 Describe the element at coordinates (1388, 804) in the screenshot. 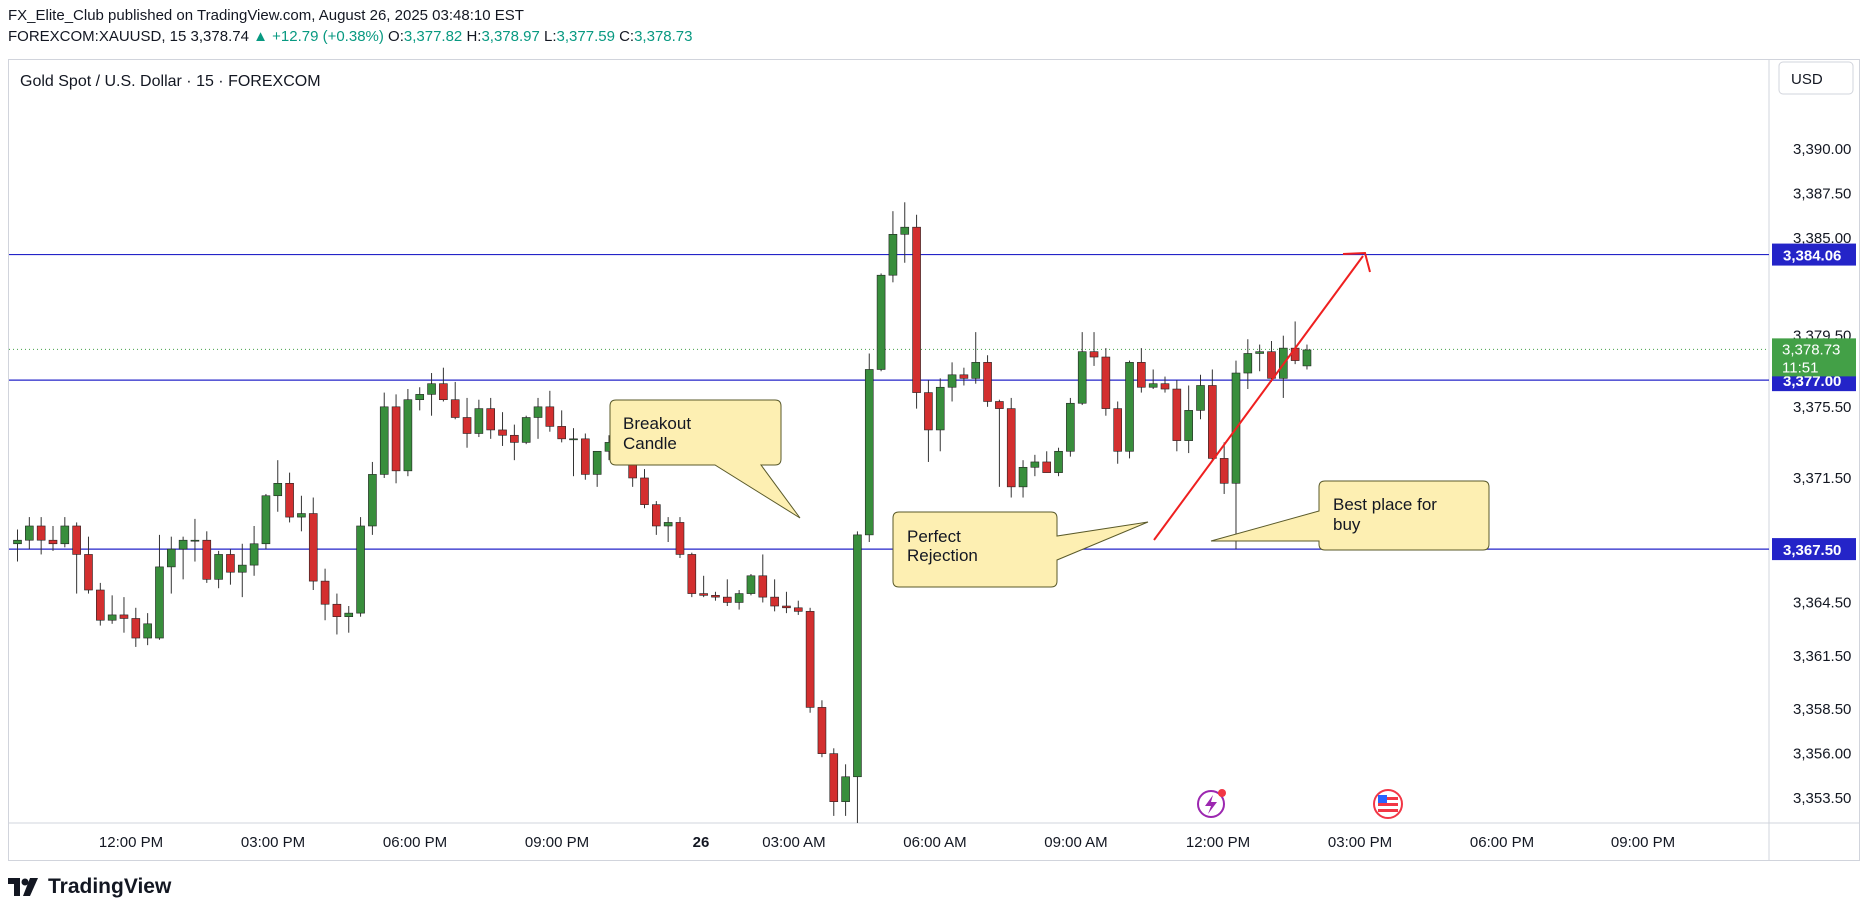

I see `us-flag-icon` at that location.